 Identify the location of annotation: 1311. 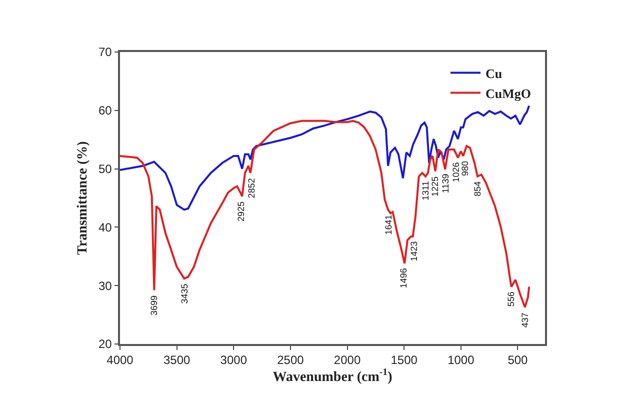
(425, 190).